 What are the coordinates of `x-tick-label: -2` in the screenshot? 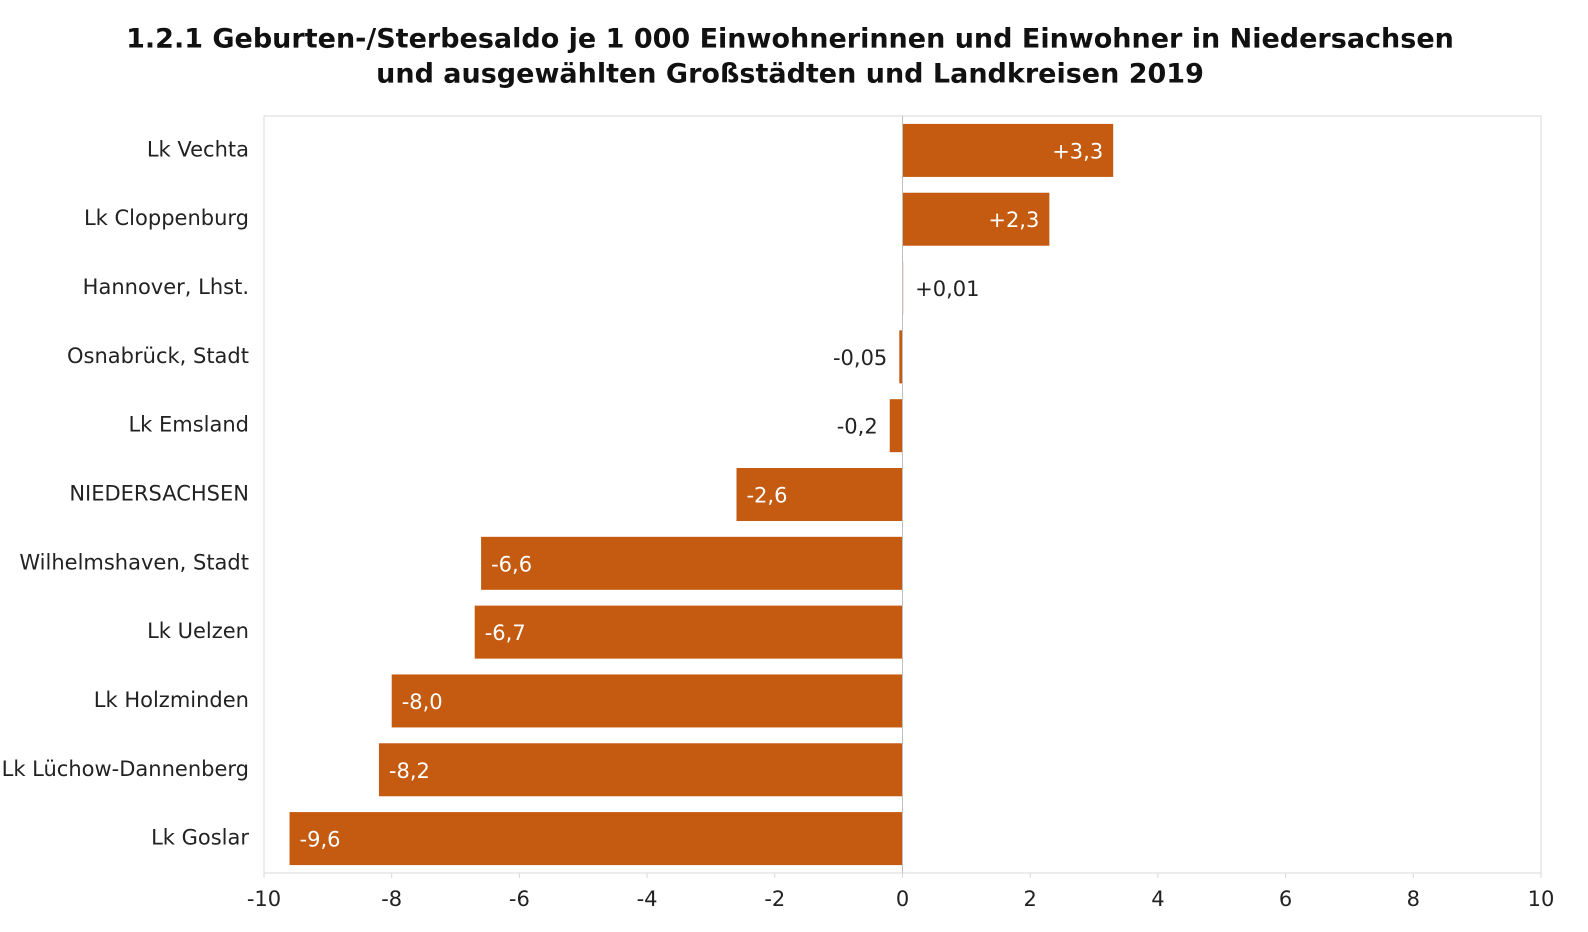 It's located at (774, 899).